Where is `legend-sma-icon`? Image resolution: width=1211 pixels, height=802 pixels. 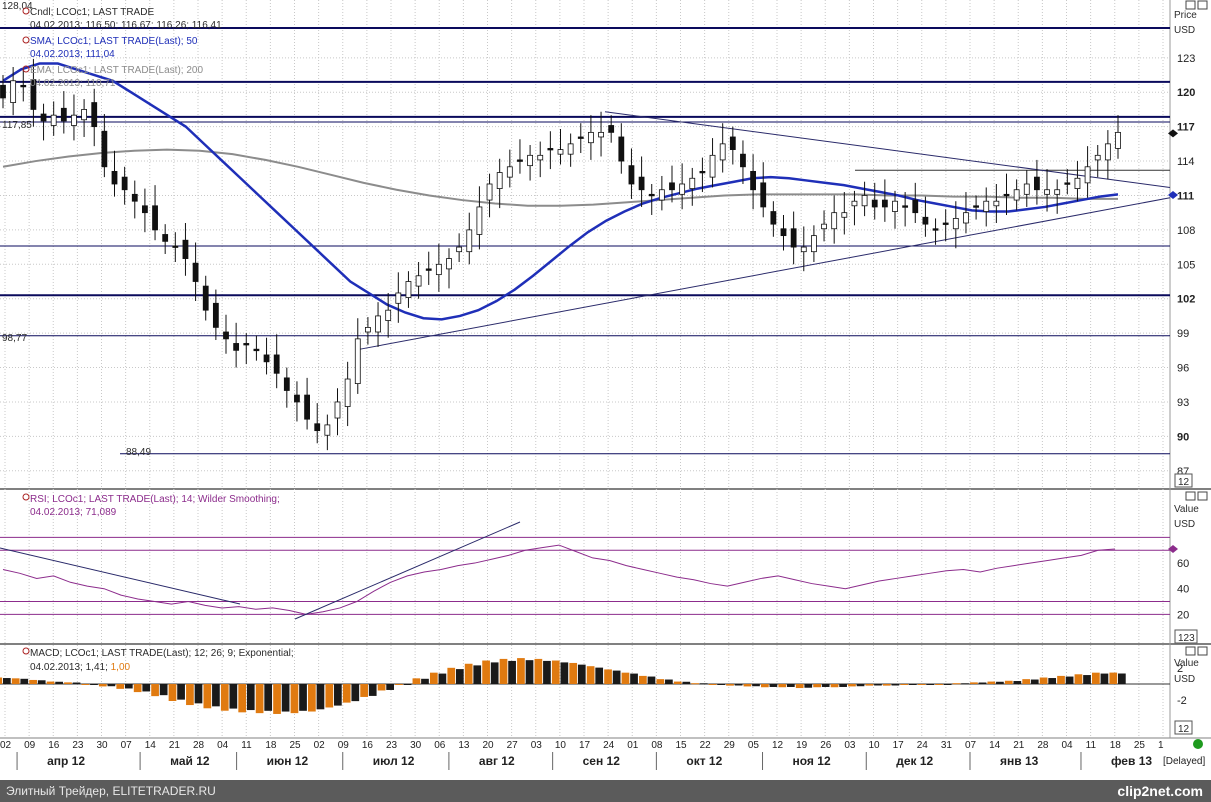 legend-sma-icon is located at coordinates (26, 40).